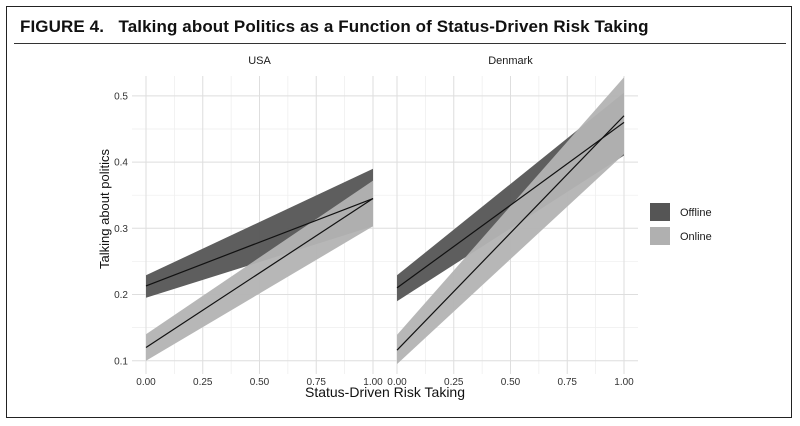 The height and width of the screenshot is (426, 800). Describe the element at coordinates (104, 209) in the screenshot. I see `y-axis-title: Talking about politics` at that location.